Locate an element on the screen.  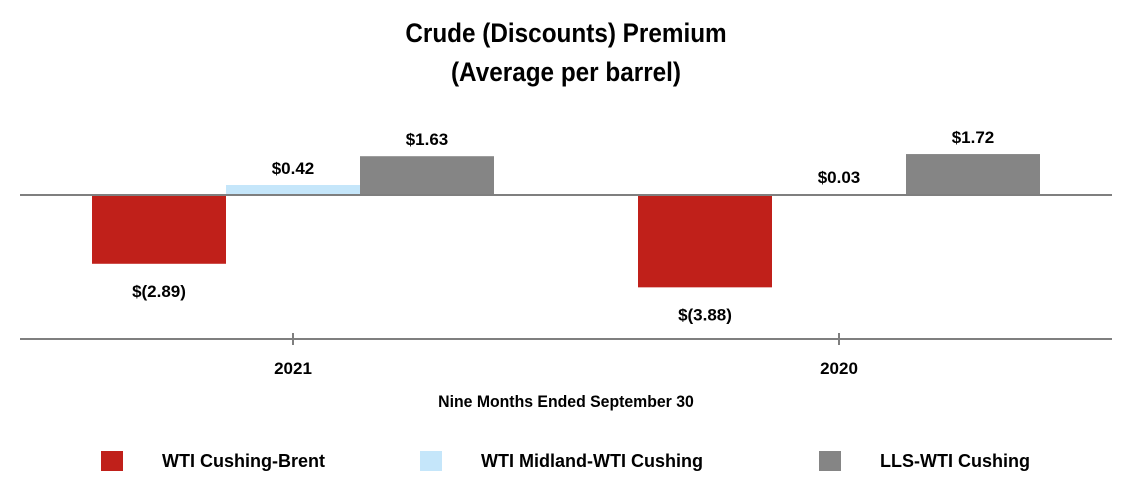
data-label-lls-wti-cushing-2020: $1.72 is located at coordinates (973, 137).